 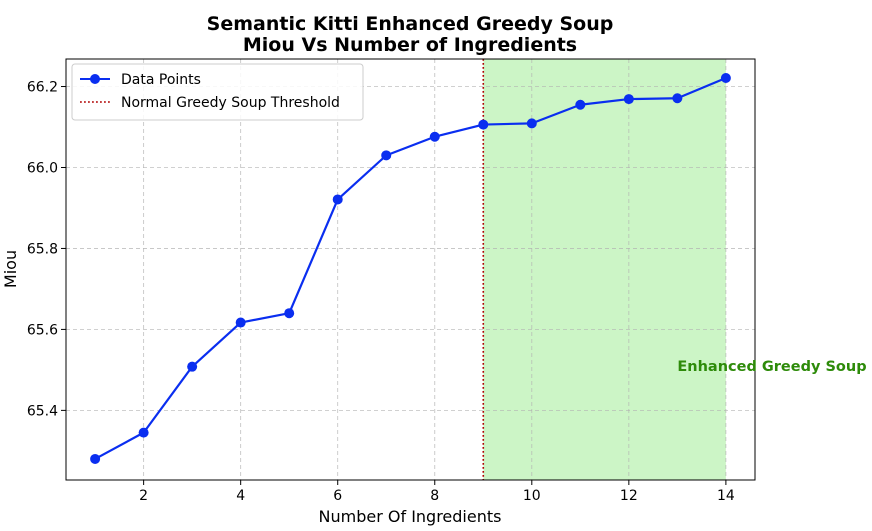 I want to click on legend-label-data-points: Data Points, so click(x=161, y=80).